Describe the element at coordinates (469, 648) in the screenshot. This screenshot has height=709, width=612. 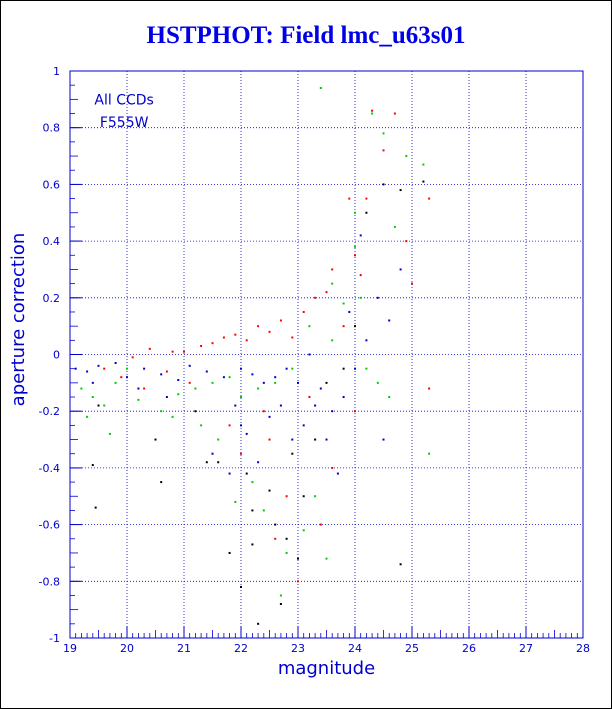
I see `x-tick-label: 26` at that location.